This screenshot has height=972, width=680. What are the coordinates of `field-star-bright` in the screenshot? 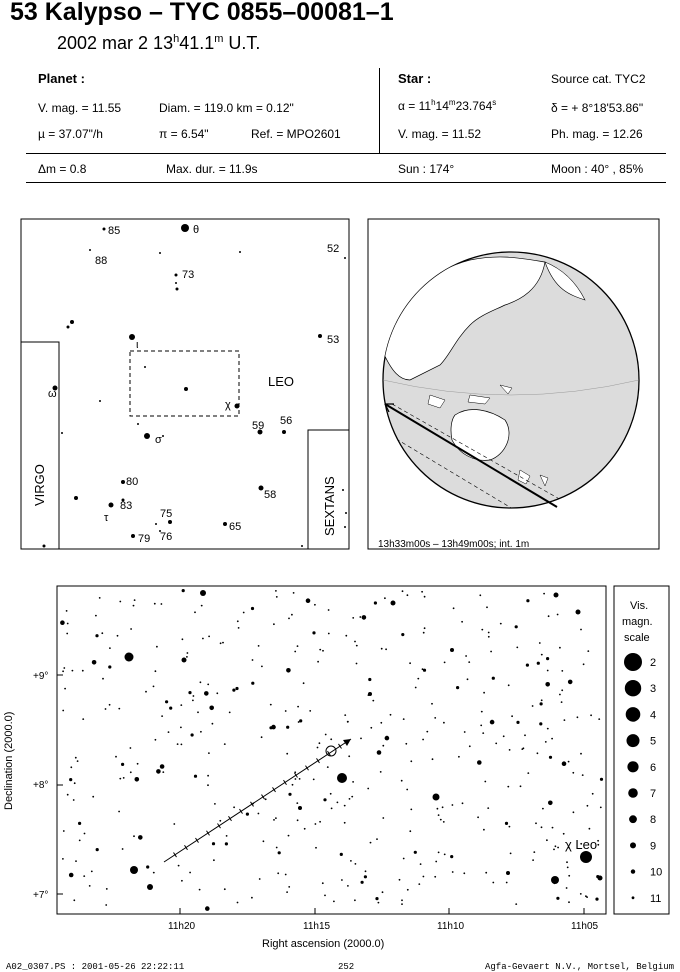 It's located at (436, 797).